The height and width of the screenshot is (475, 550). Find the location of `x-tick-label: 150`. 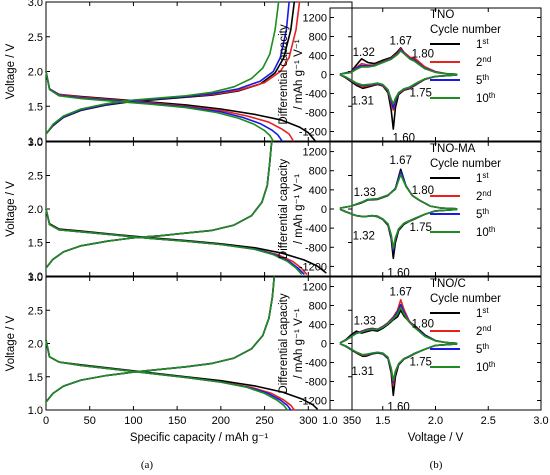

x-tick-label: 150 is located at coordinates (177, 421).